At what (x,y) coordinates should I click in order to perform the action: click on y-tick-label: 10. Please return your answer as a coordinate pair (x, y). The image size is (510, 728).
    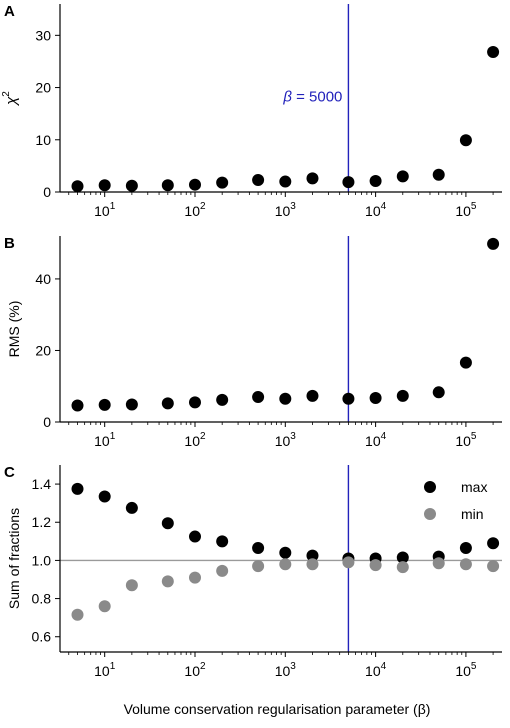
    Looking at the image, I should click on (43, 140).